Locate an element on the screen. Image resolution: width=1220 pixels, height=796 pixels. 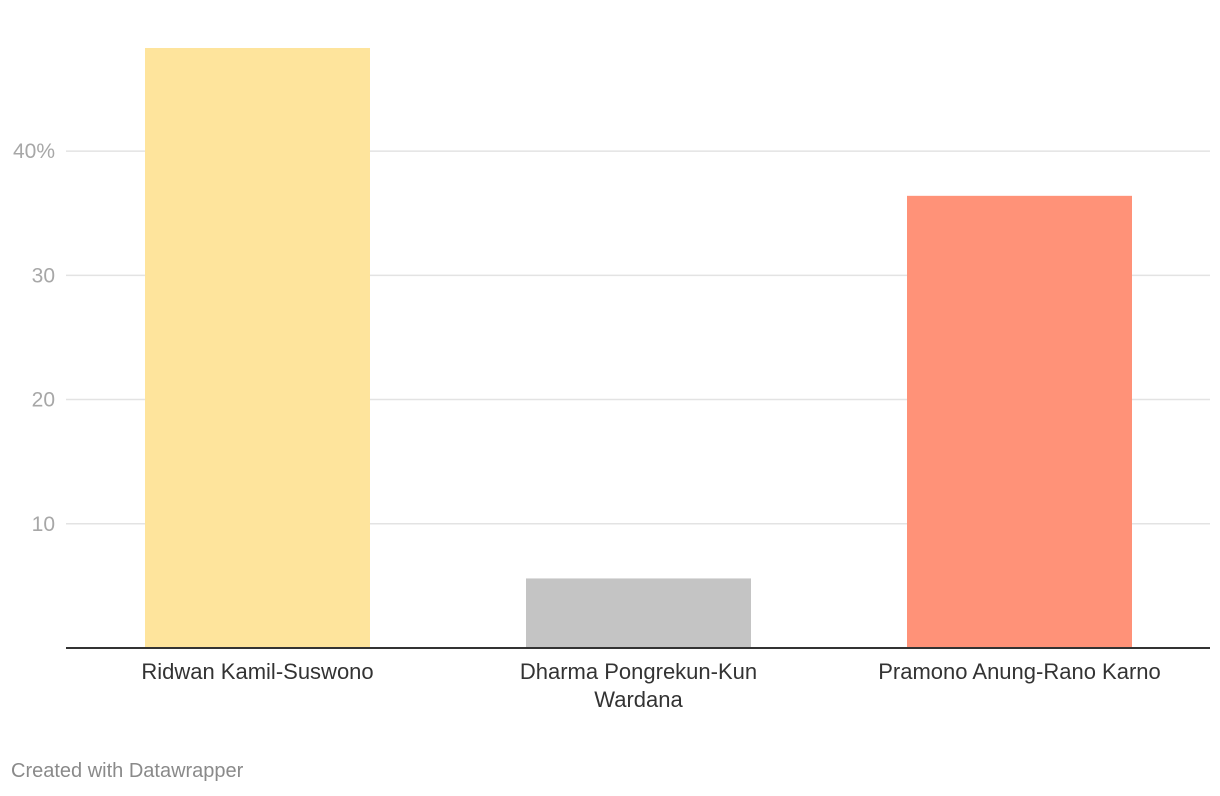
y-tick-label: 30 is located at coordinates (43, 275).